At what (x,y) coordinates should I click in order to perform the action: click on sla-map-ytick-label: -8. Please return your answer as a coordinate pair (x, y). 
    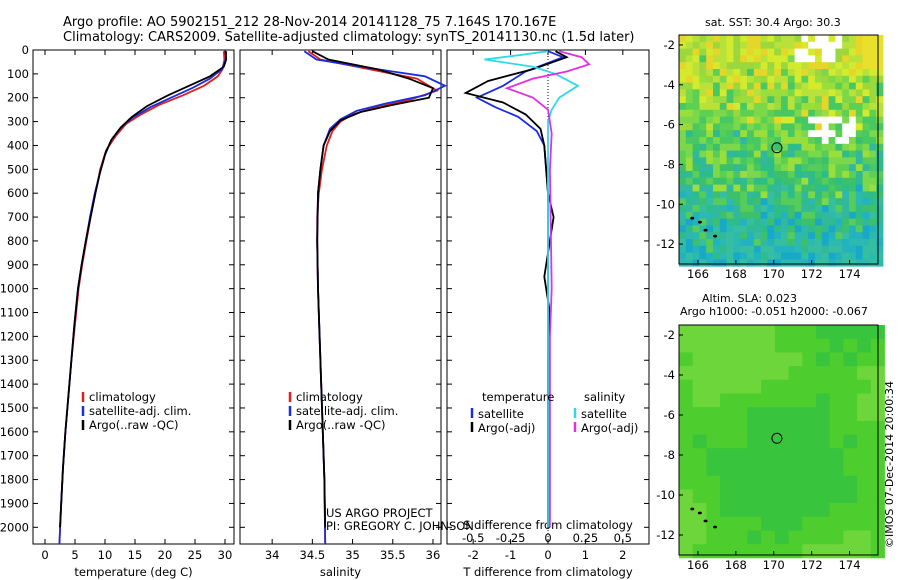
    Looking at the image, I should click on (669, 455).